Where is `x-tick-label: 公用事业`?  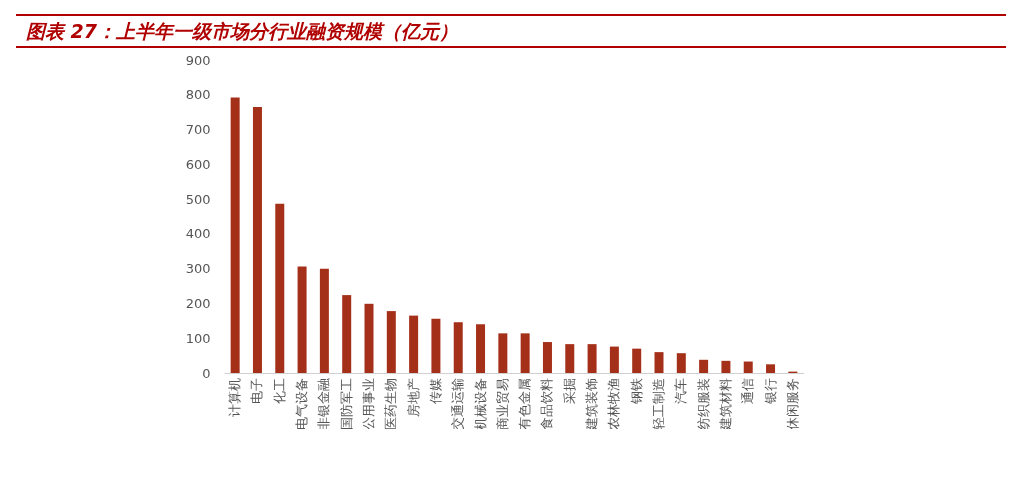 x-tick-label: 公用事业 is located at coordinates (368, 403).